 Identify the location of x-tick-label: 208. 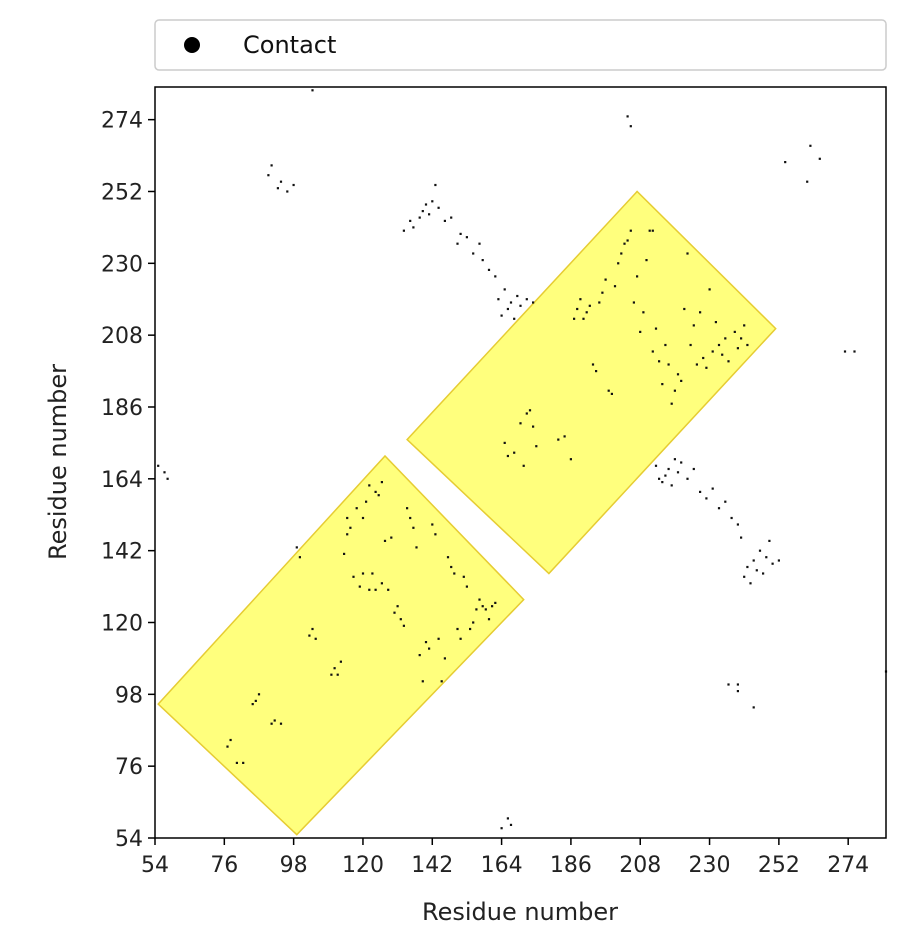
(640, 865).